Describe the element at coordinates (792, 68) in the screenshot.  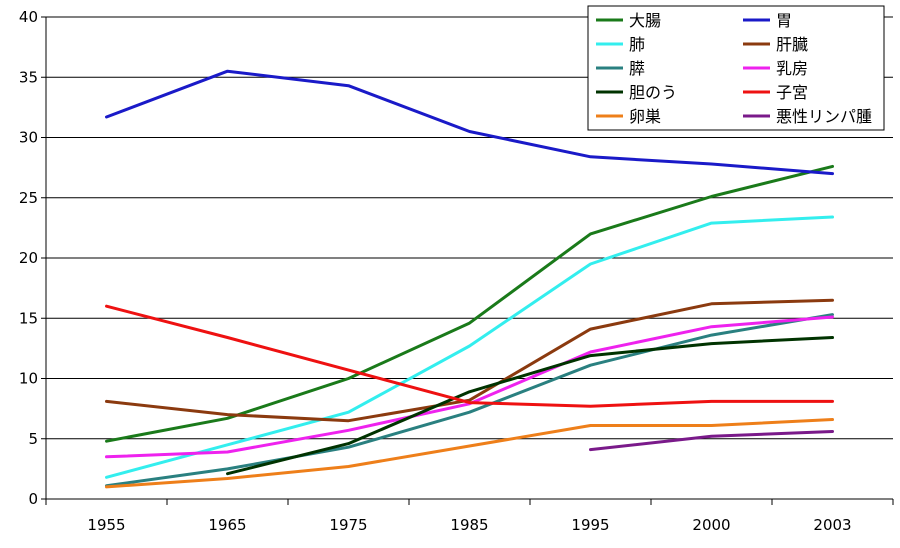
I see `legend-label: 乳房` at that location.